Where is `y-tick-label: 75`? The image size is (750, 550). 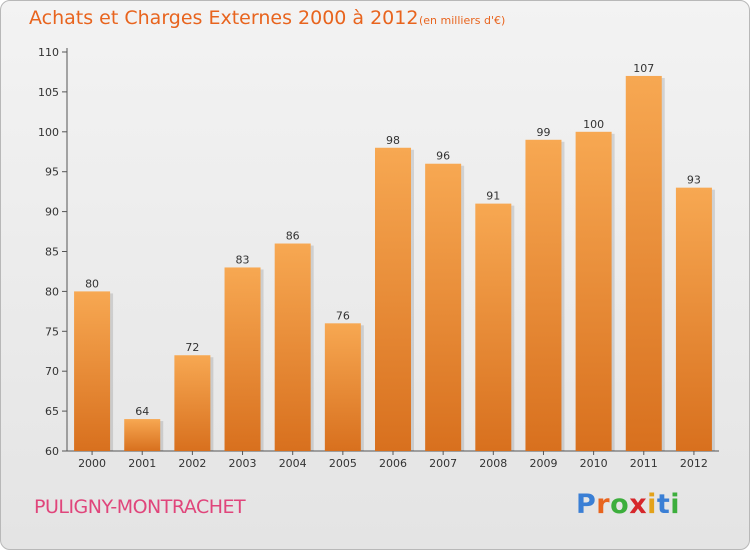
y-tick-label: 75 is located at coordinates (52, 331).